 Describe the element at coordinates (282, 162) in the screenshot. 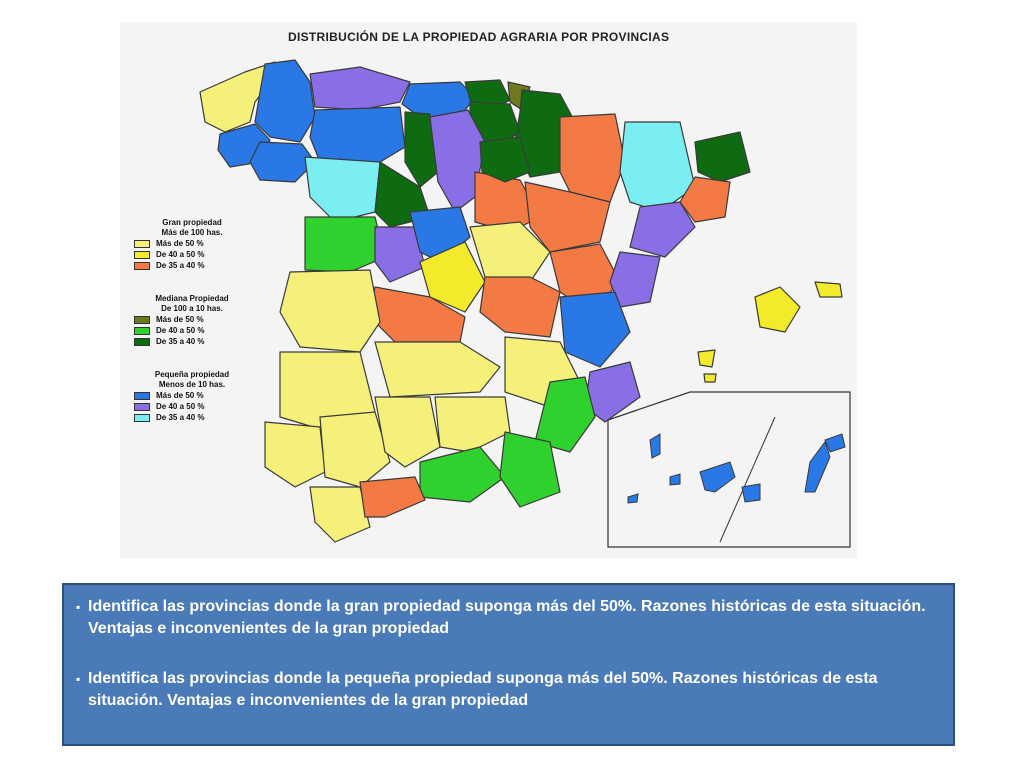

I see `province-ourense` at that location.